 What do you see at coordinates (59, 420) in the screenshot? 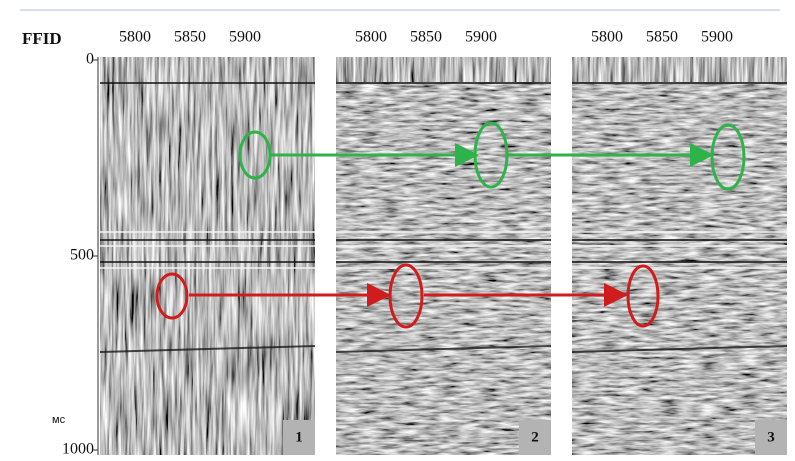
I see `y-unit: мс` at bounding box center [59, 420].